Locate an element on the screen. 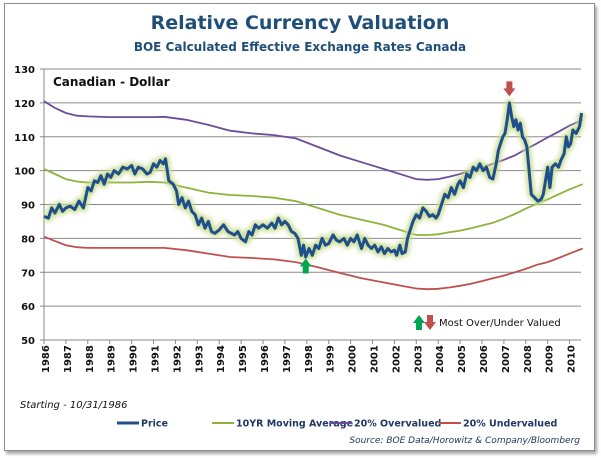 This screenshot has width=601, height=458. y-tick-label: 80 is located at coordinates (28, 239).